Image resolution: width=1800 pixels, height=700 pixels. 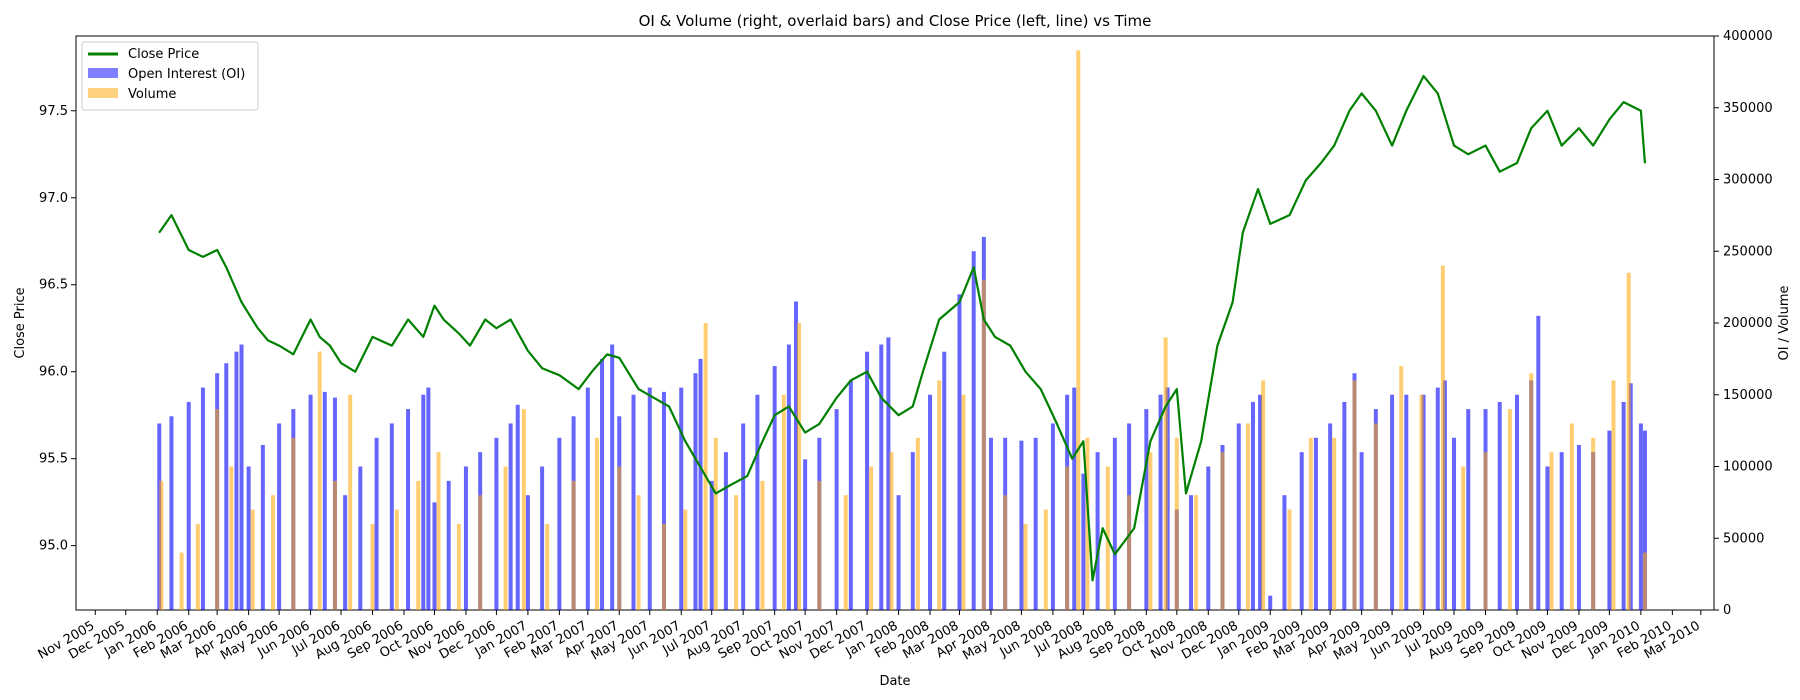 What do you see at coordinates (1748, 323) in the screenshot?
I see `y-right-tick-label: 200000` at bounding box center [1748, 323].